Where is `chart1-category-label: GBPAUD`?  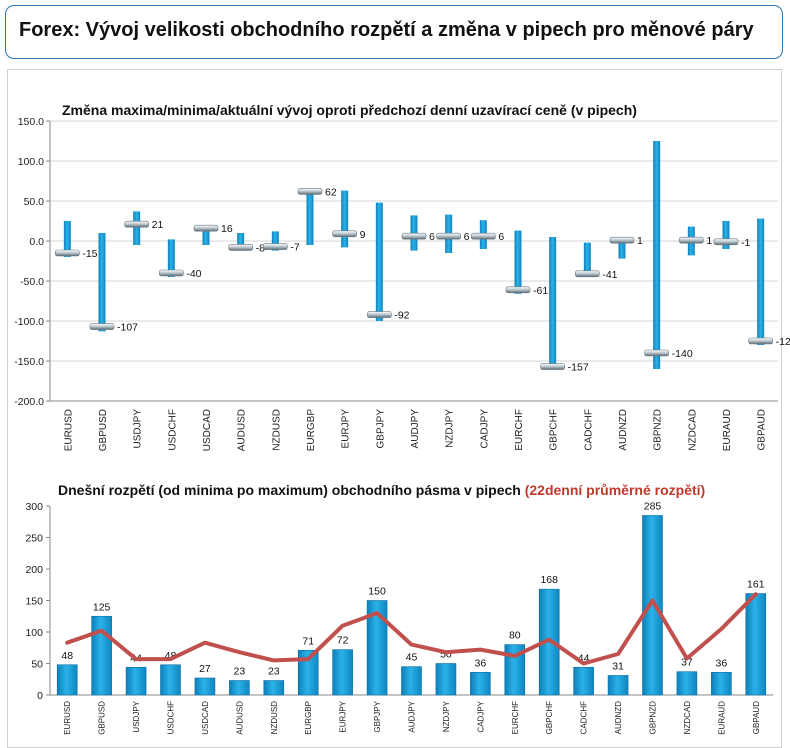
chart1-category-label: GBPAUD is located at coordinates (762, 430).